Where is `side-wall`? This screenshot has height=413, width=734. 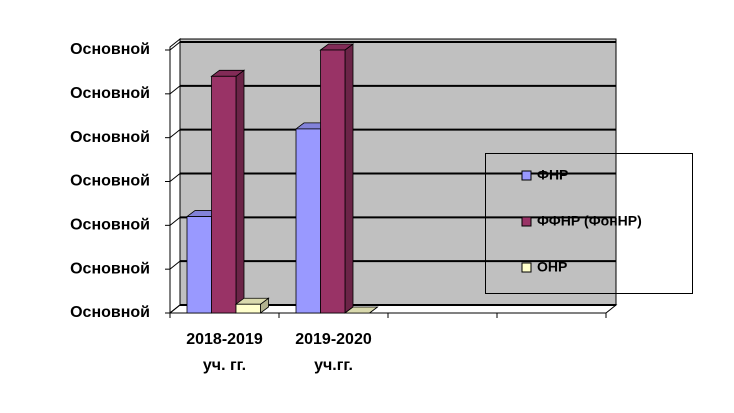
side-wall is located at coordinates (175, 176).